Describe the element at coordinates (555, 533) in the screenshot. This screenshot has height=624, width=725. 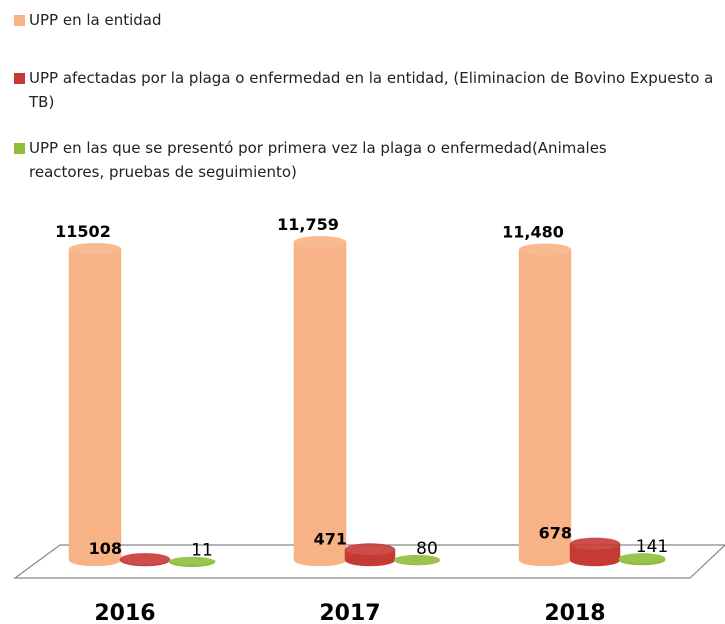
I see `value-label: 678` at that location.